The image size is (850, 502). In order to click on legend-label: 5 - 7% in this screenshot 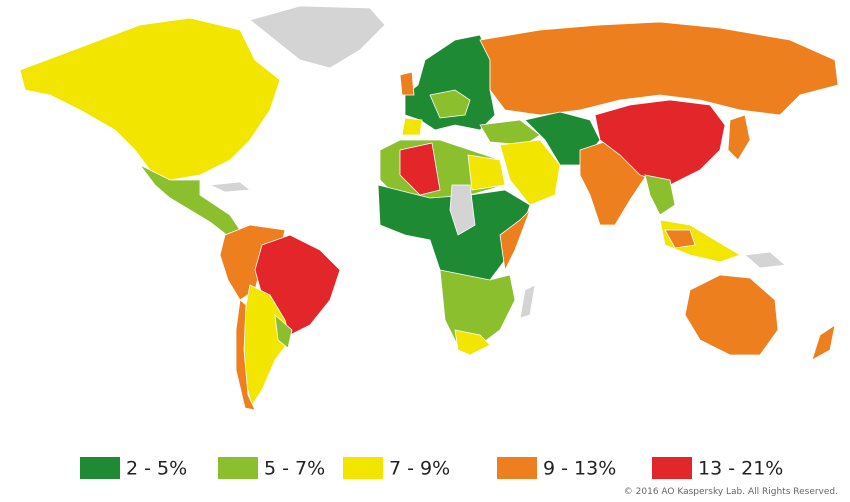, I will do `click(294, 469)`.